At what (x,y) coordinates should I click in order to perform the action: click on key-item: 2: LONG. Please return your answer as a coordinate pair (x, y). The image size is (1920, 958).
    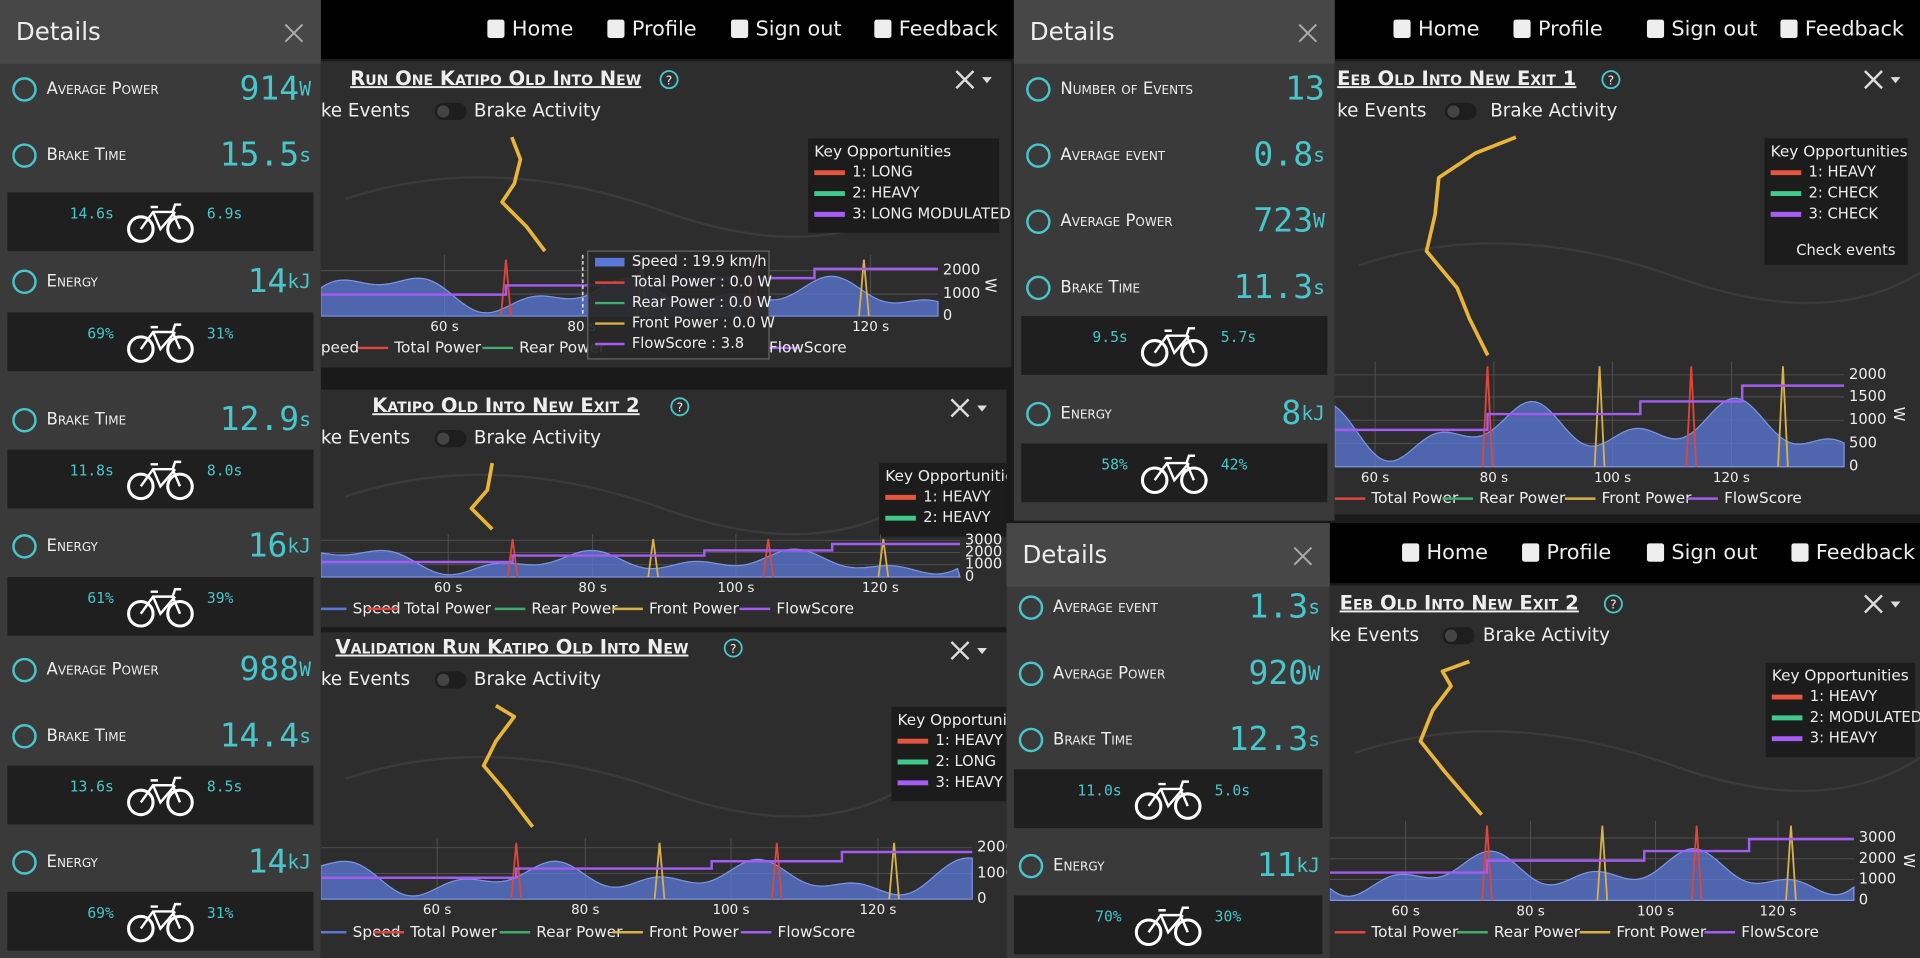
    Looking at the image, I should click on (966, 761).